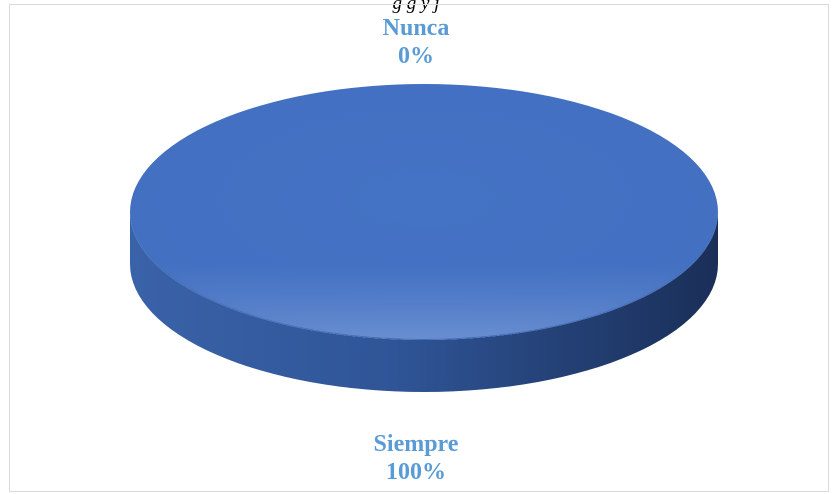 The image size is (832, 494). Describe the element at coordinates (416, 7) in the screenshot. I see `cropped-caption-text: g g y j` at that location.